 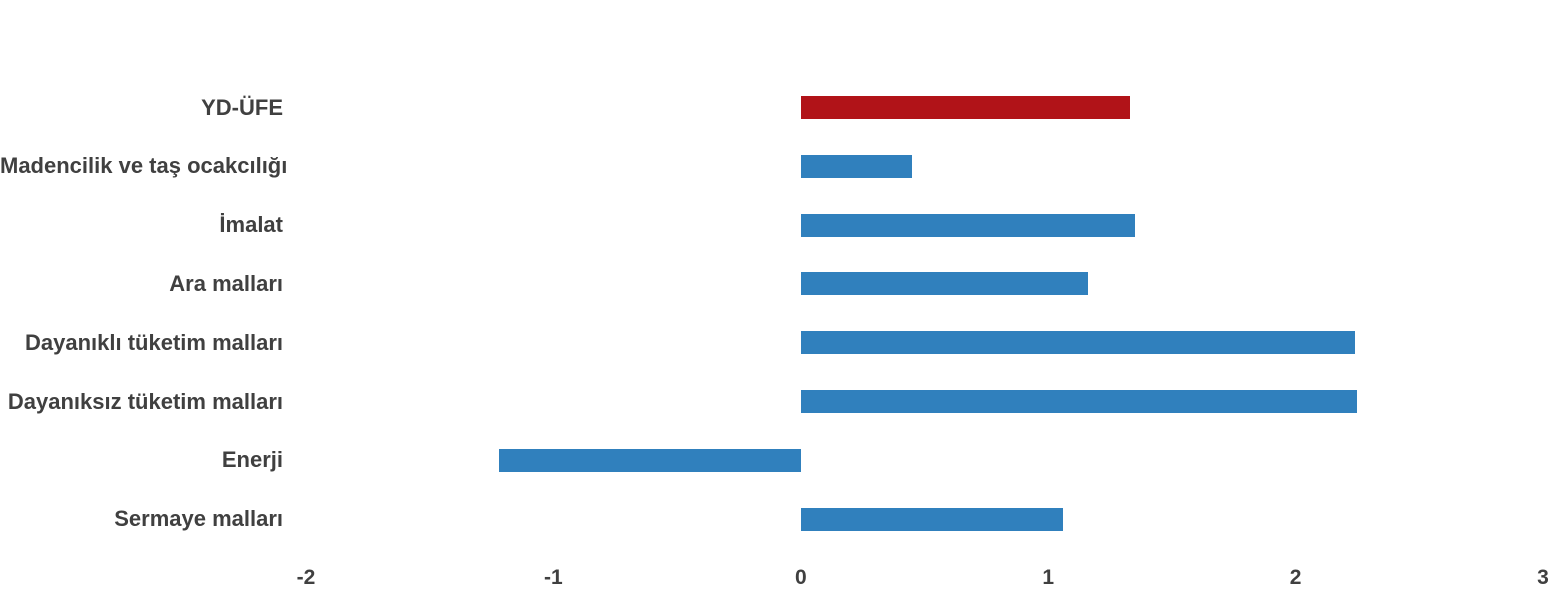 I want to click on category-label: Dayanıksız tüketim malları, so click(x=145, y=401).